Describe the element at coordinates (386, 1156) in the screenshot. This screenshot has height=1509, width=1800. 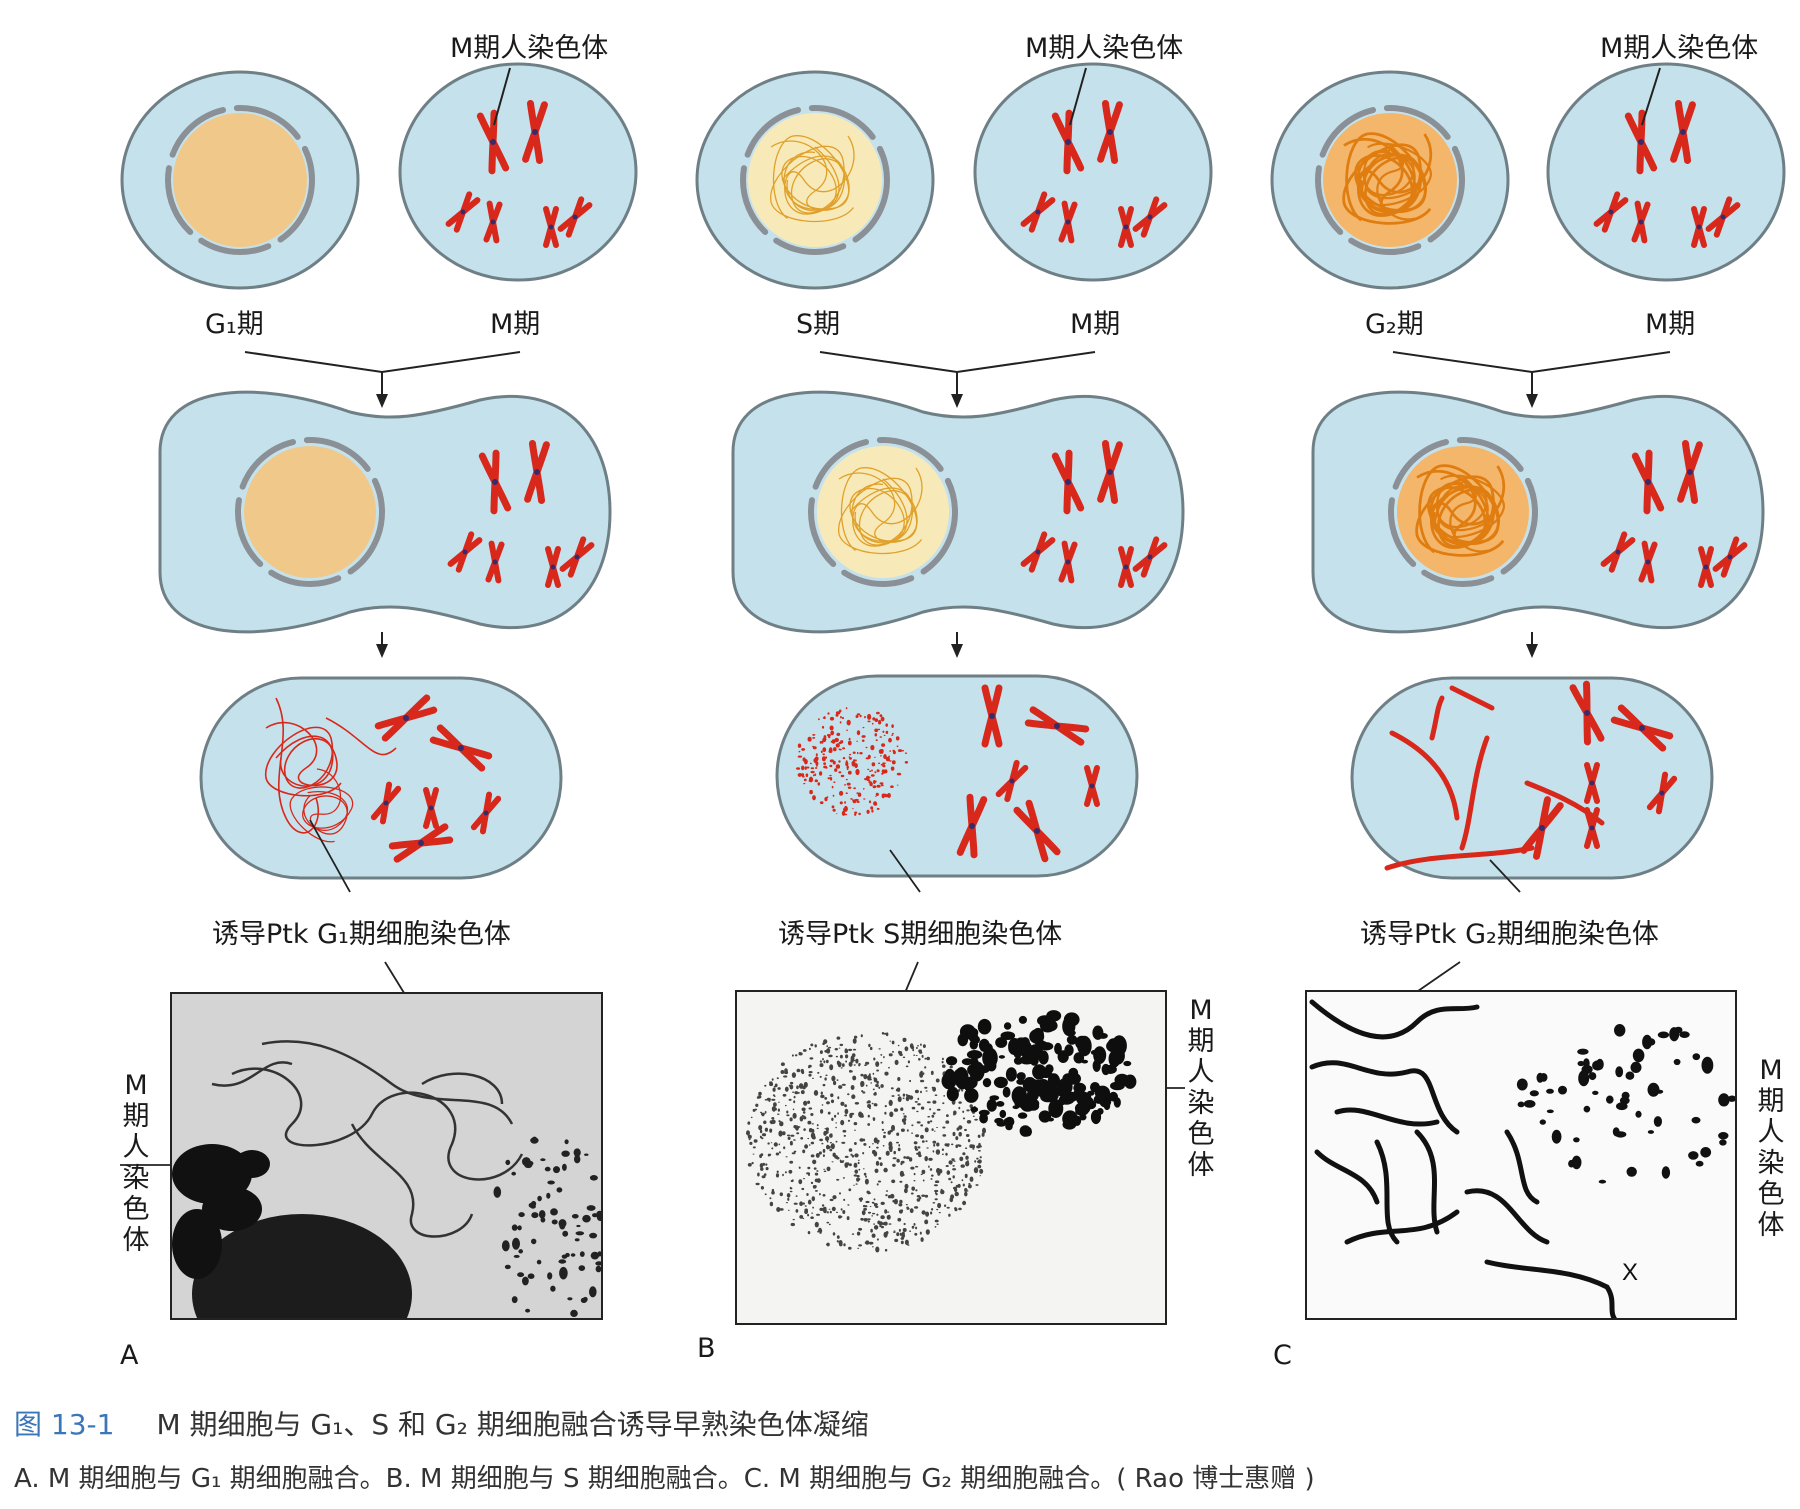
I see `micrograph-a` at that location.